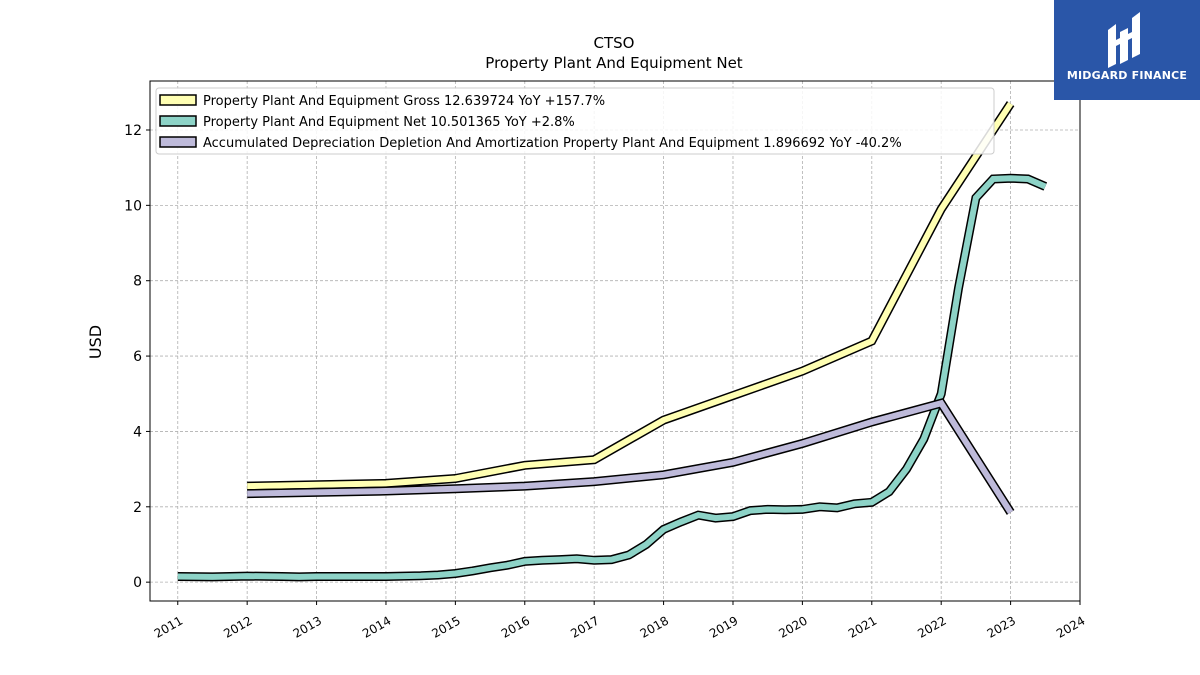  Describe the element at coordinates (137, 583) in the screenshot. I see `y-tick-label: 0` at that location.